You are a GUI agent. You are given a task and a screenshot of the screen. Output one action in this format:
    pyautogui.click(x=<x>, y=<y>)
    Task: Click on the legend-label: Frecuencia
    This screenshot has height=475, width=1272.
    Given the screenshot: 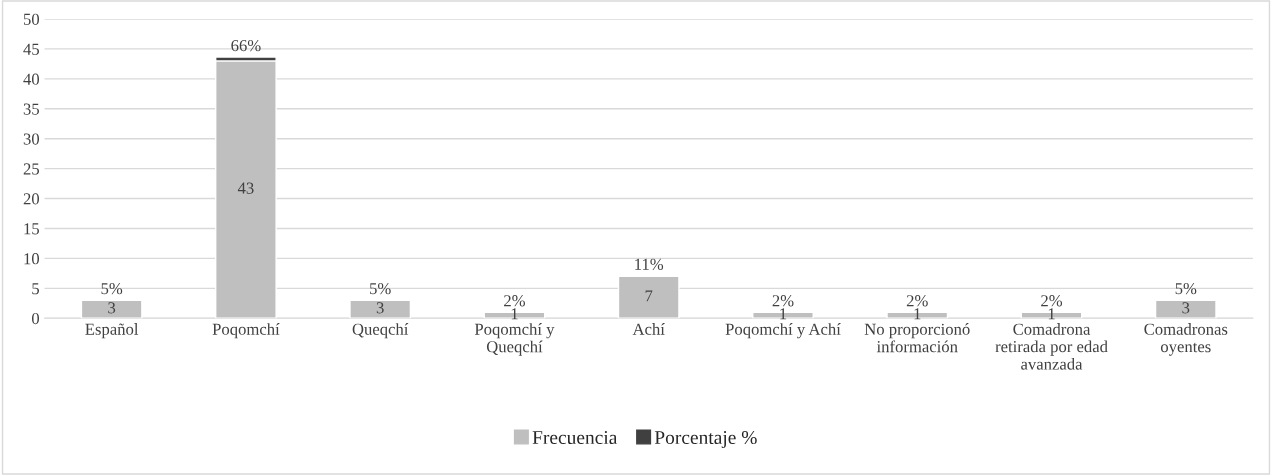 What is the action you would take?
    pyautogui.click(x=575, y=437)
    